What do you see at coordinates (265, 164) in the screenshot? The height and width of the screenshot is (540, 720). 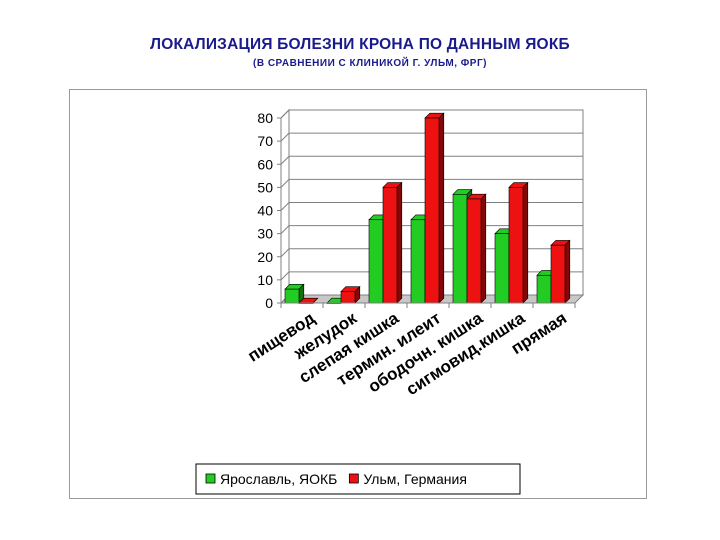 I see `y-tick-label: 60` at bounding box center [265, 164].